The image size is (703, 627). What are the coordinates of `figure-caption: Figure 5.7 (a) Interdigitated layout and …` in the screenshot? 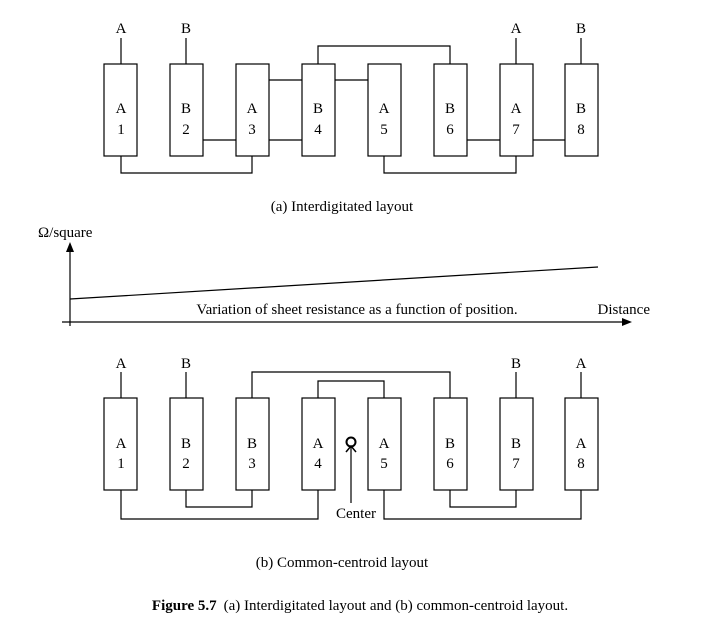 It's located at (360, 606).